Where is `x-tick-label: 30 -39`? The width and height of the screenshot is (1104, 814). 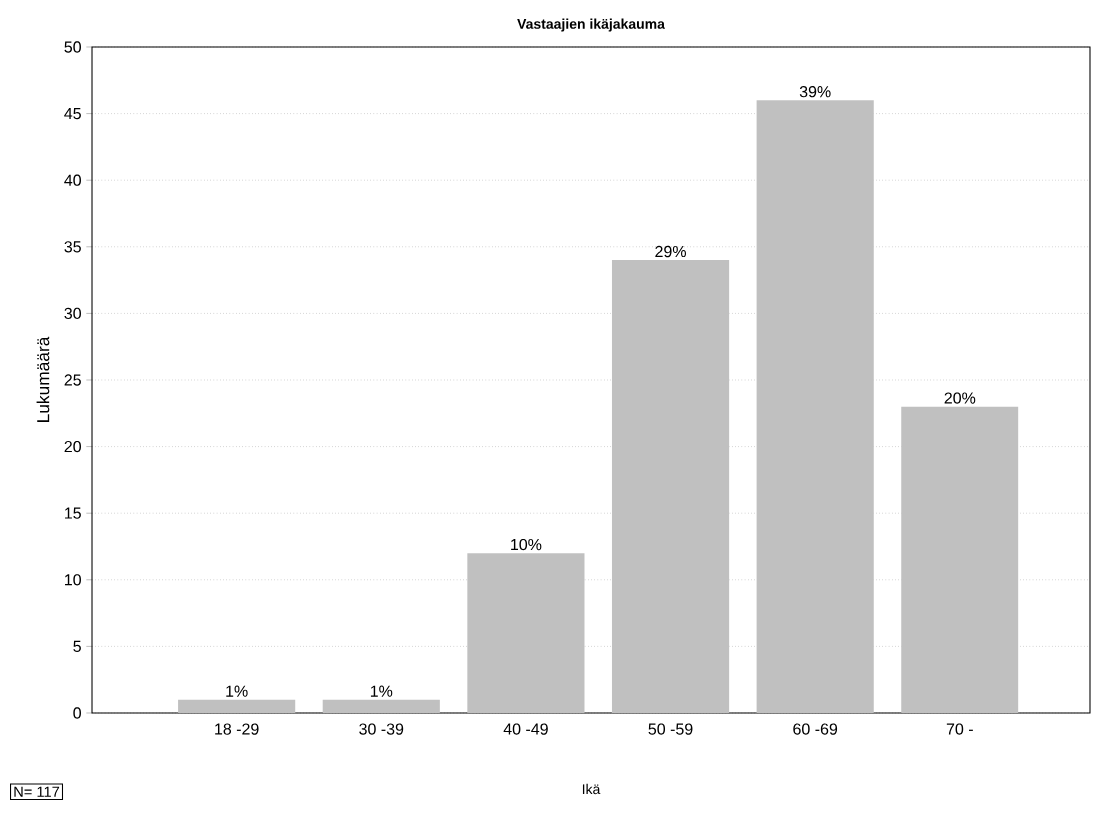 x-tick-label: 30 -39 is located at coordinates (381, 729).